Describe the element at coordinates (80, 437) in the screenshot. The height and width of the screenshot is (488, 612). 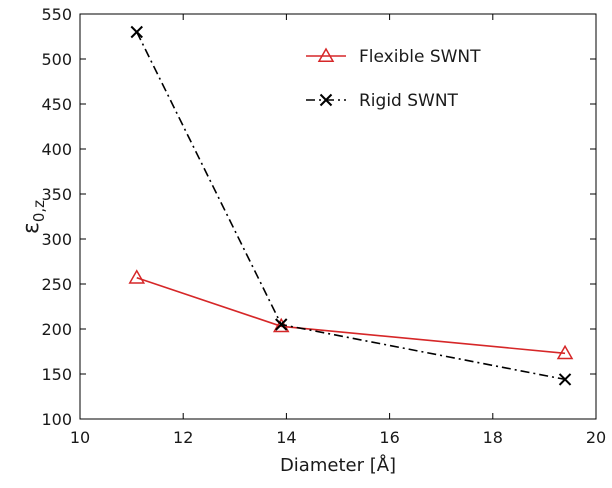
I see `x-tick-label: 10` at that location.